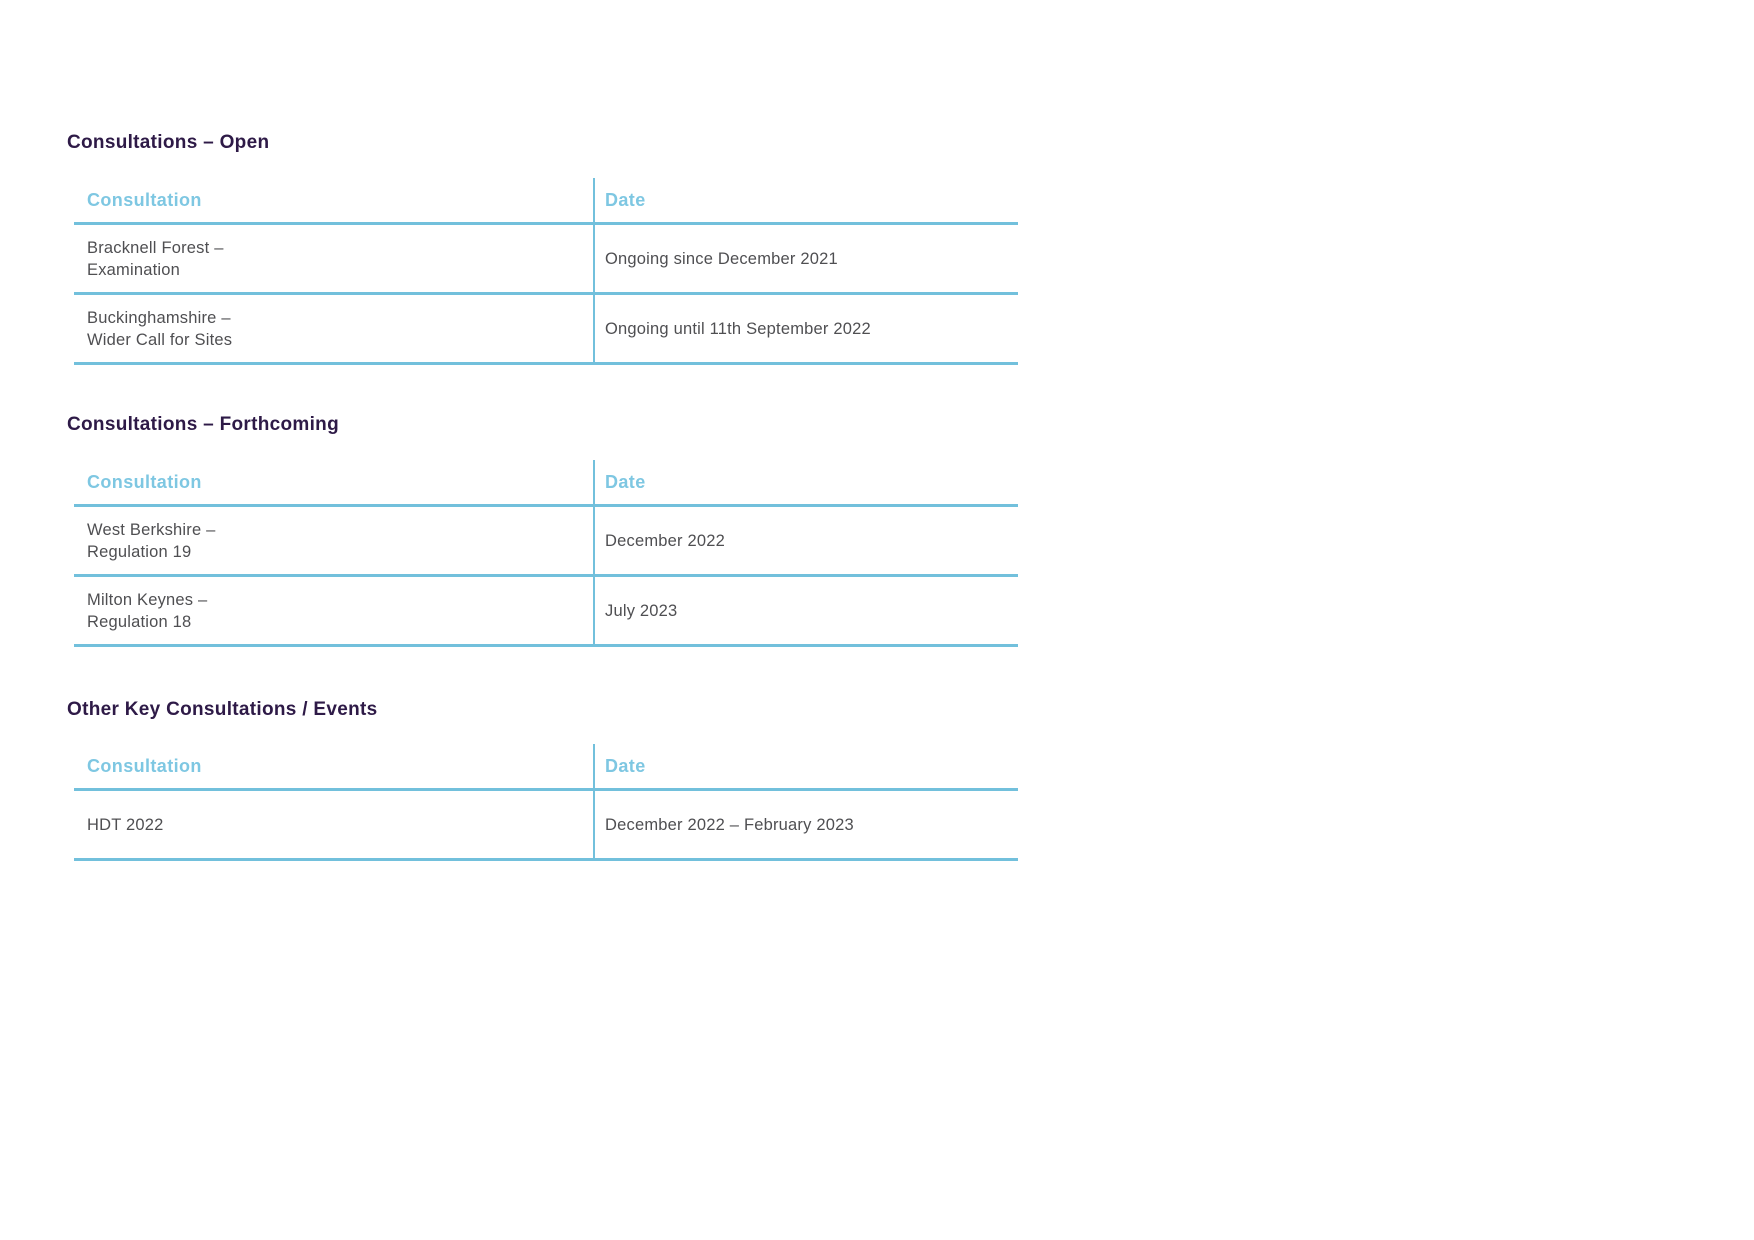 The height and width of the screenshot is (1240, 1754). I want to click on consultation-cell-line: Buckinghamshire –, so click(159, 317).